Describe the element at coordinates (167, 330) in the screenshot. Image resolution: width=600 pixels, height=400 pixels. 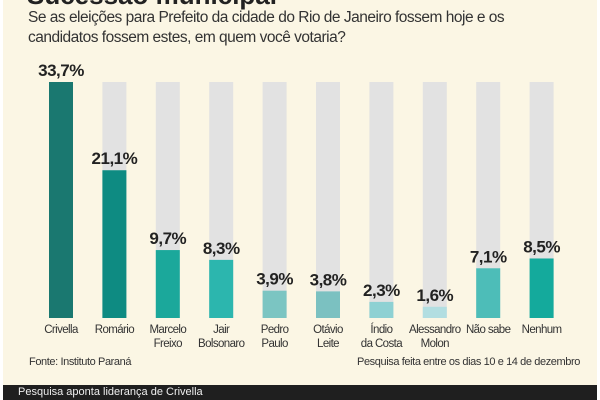
I see `category-label: Marcelo` at that location.